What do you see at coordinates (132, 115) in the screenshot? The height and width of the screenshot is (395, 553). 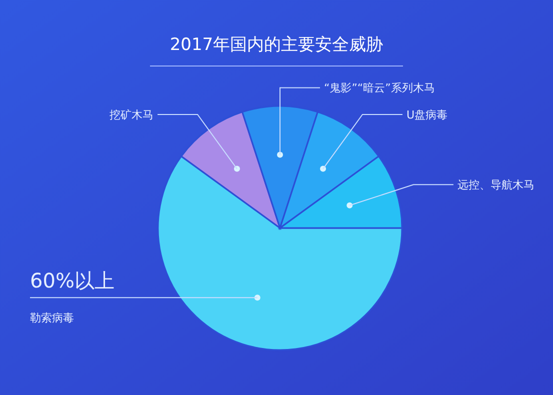 I see `slice-label: 挖矿木马` at bounding box center [132, 115].